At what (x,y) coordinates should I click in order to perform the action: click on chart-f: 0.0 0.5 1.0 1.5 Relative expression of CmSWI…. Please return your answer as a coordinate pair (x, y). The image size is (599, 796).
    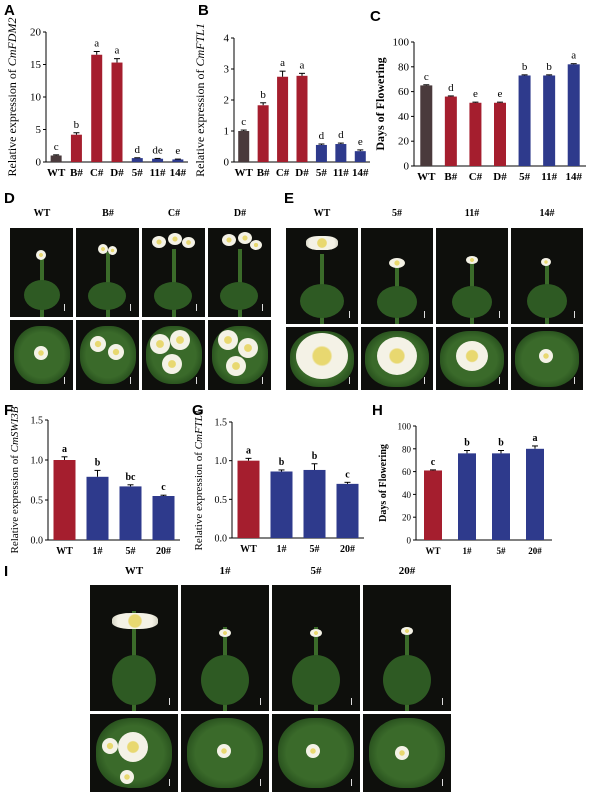
    Looking at the image, I should click on (94, 481).